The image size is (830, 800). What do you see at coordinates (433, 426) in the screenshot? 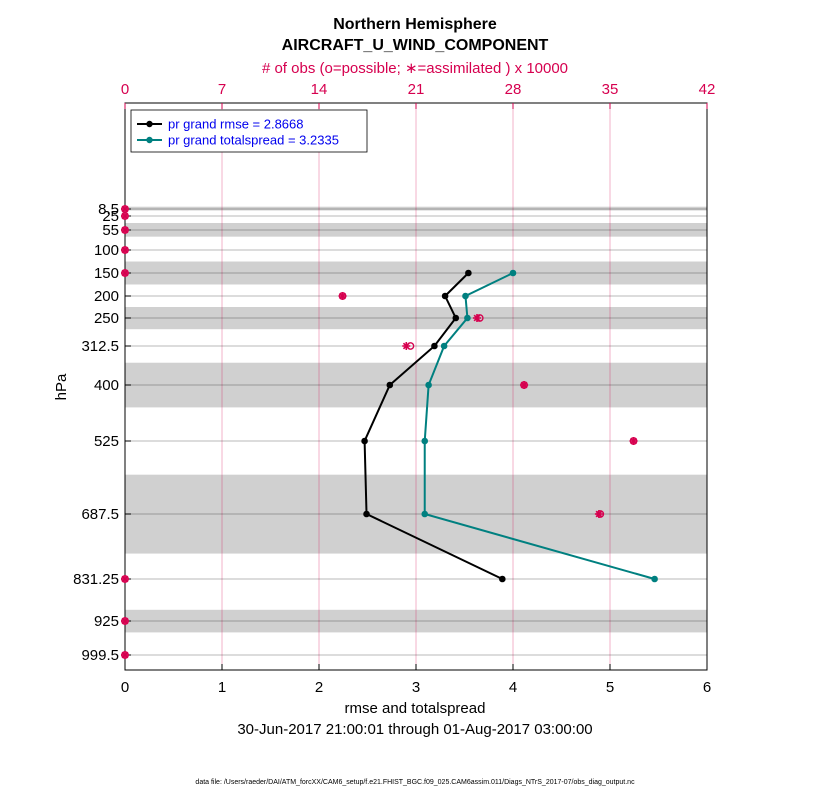
I see `rmse-line` at bounding box center [433, 426].